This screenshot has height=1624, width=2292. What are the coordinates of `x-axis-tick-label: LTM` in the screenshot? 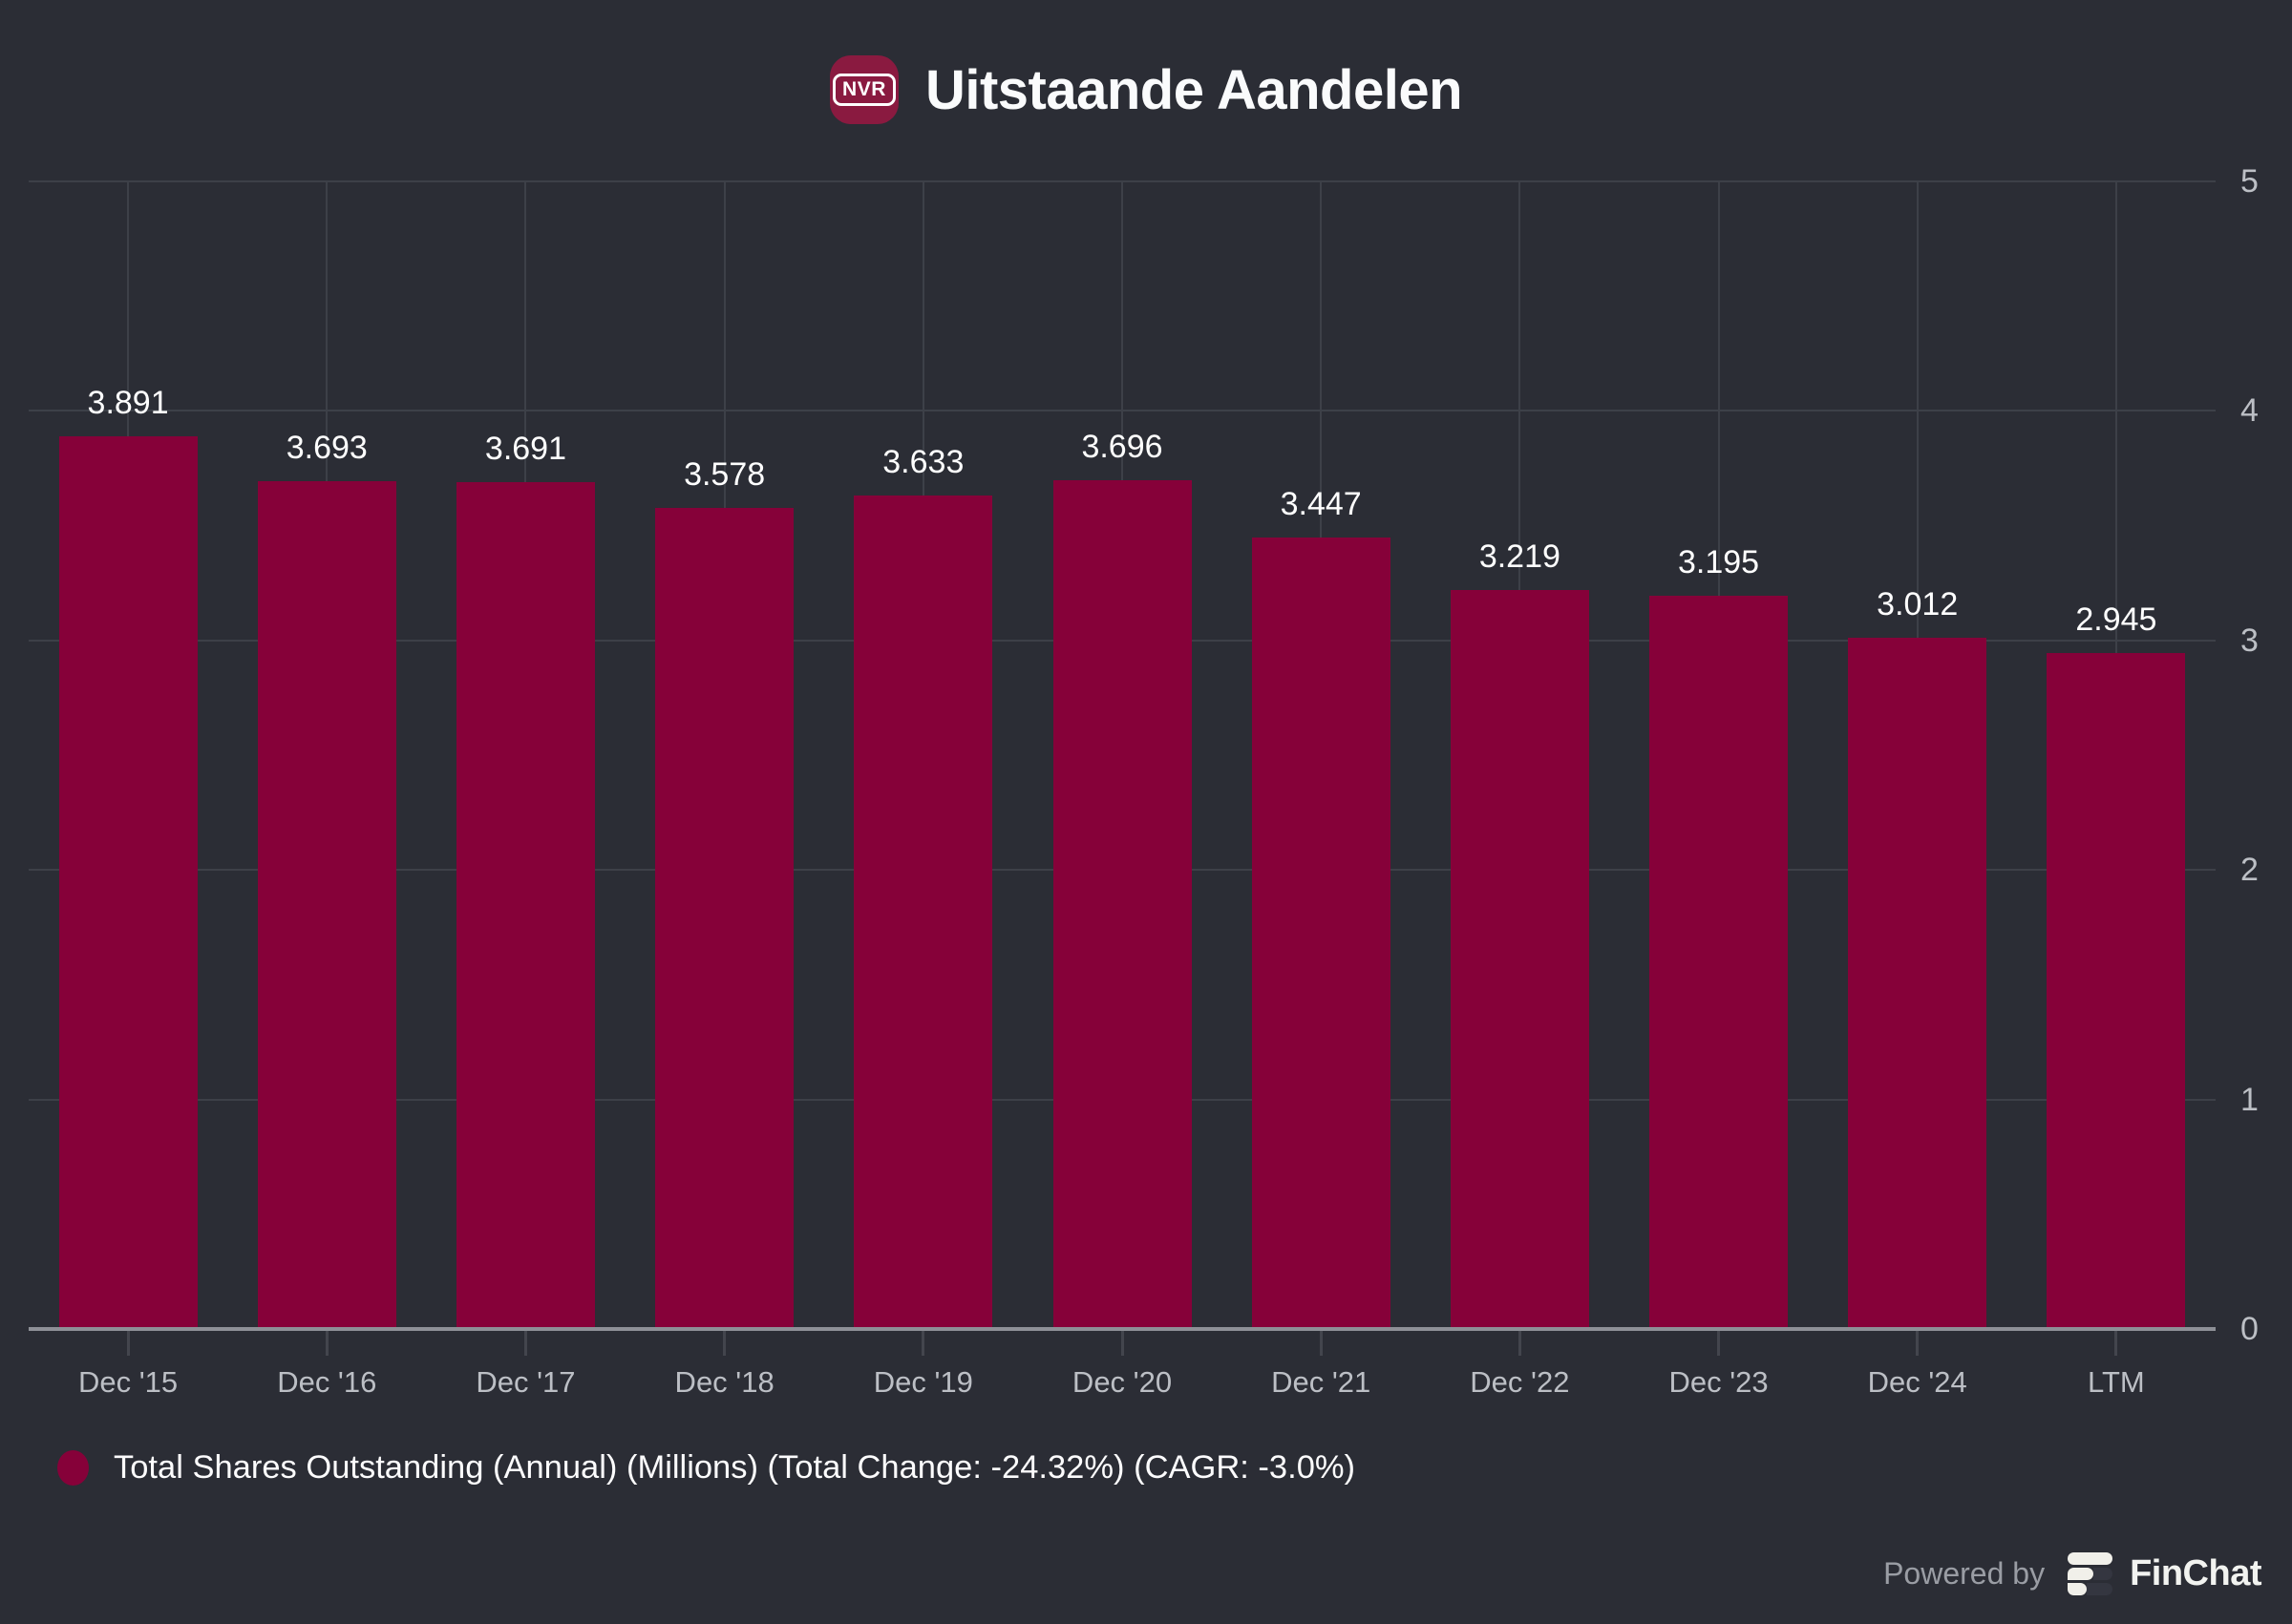 It's located at (2116, 1382).